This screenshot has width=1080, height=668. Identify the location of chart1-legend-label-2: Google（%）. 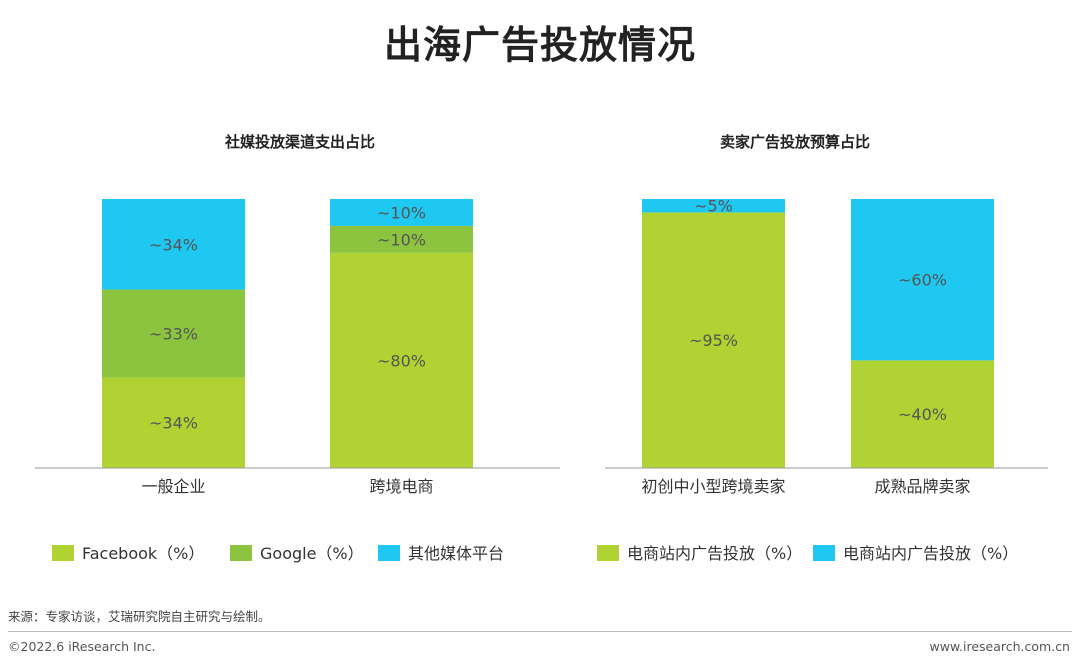
(312, 553).